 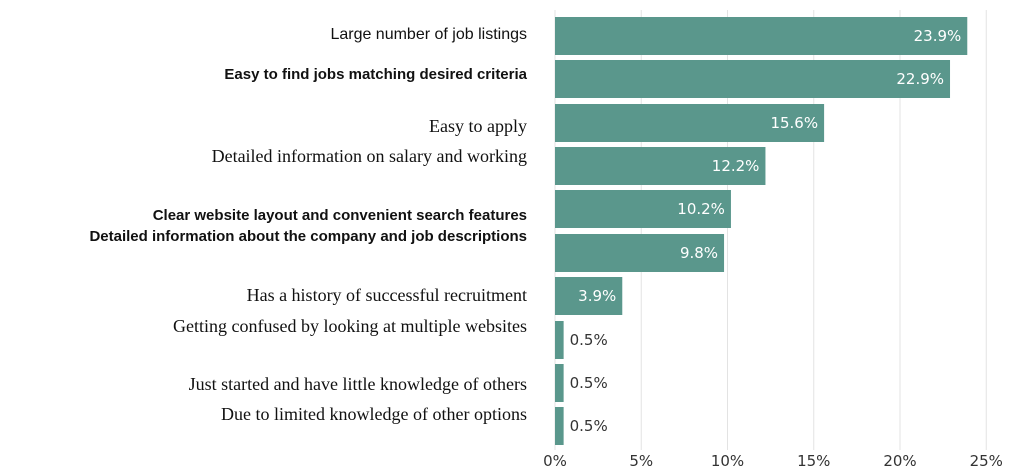 I want to click on value-label: 22.9%, so click(x=920, y=79).